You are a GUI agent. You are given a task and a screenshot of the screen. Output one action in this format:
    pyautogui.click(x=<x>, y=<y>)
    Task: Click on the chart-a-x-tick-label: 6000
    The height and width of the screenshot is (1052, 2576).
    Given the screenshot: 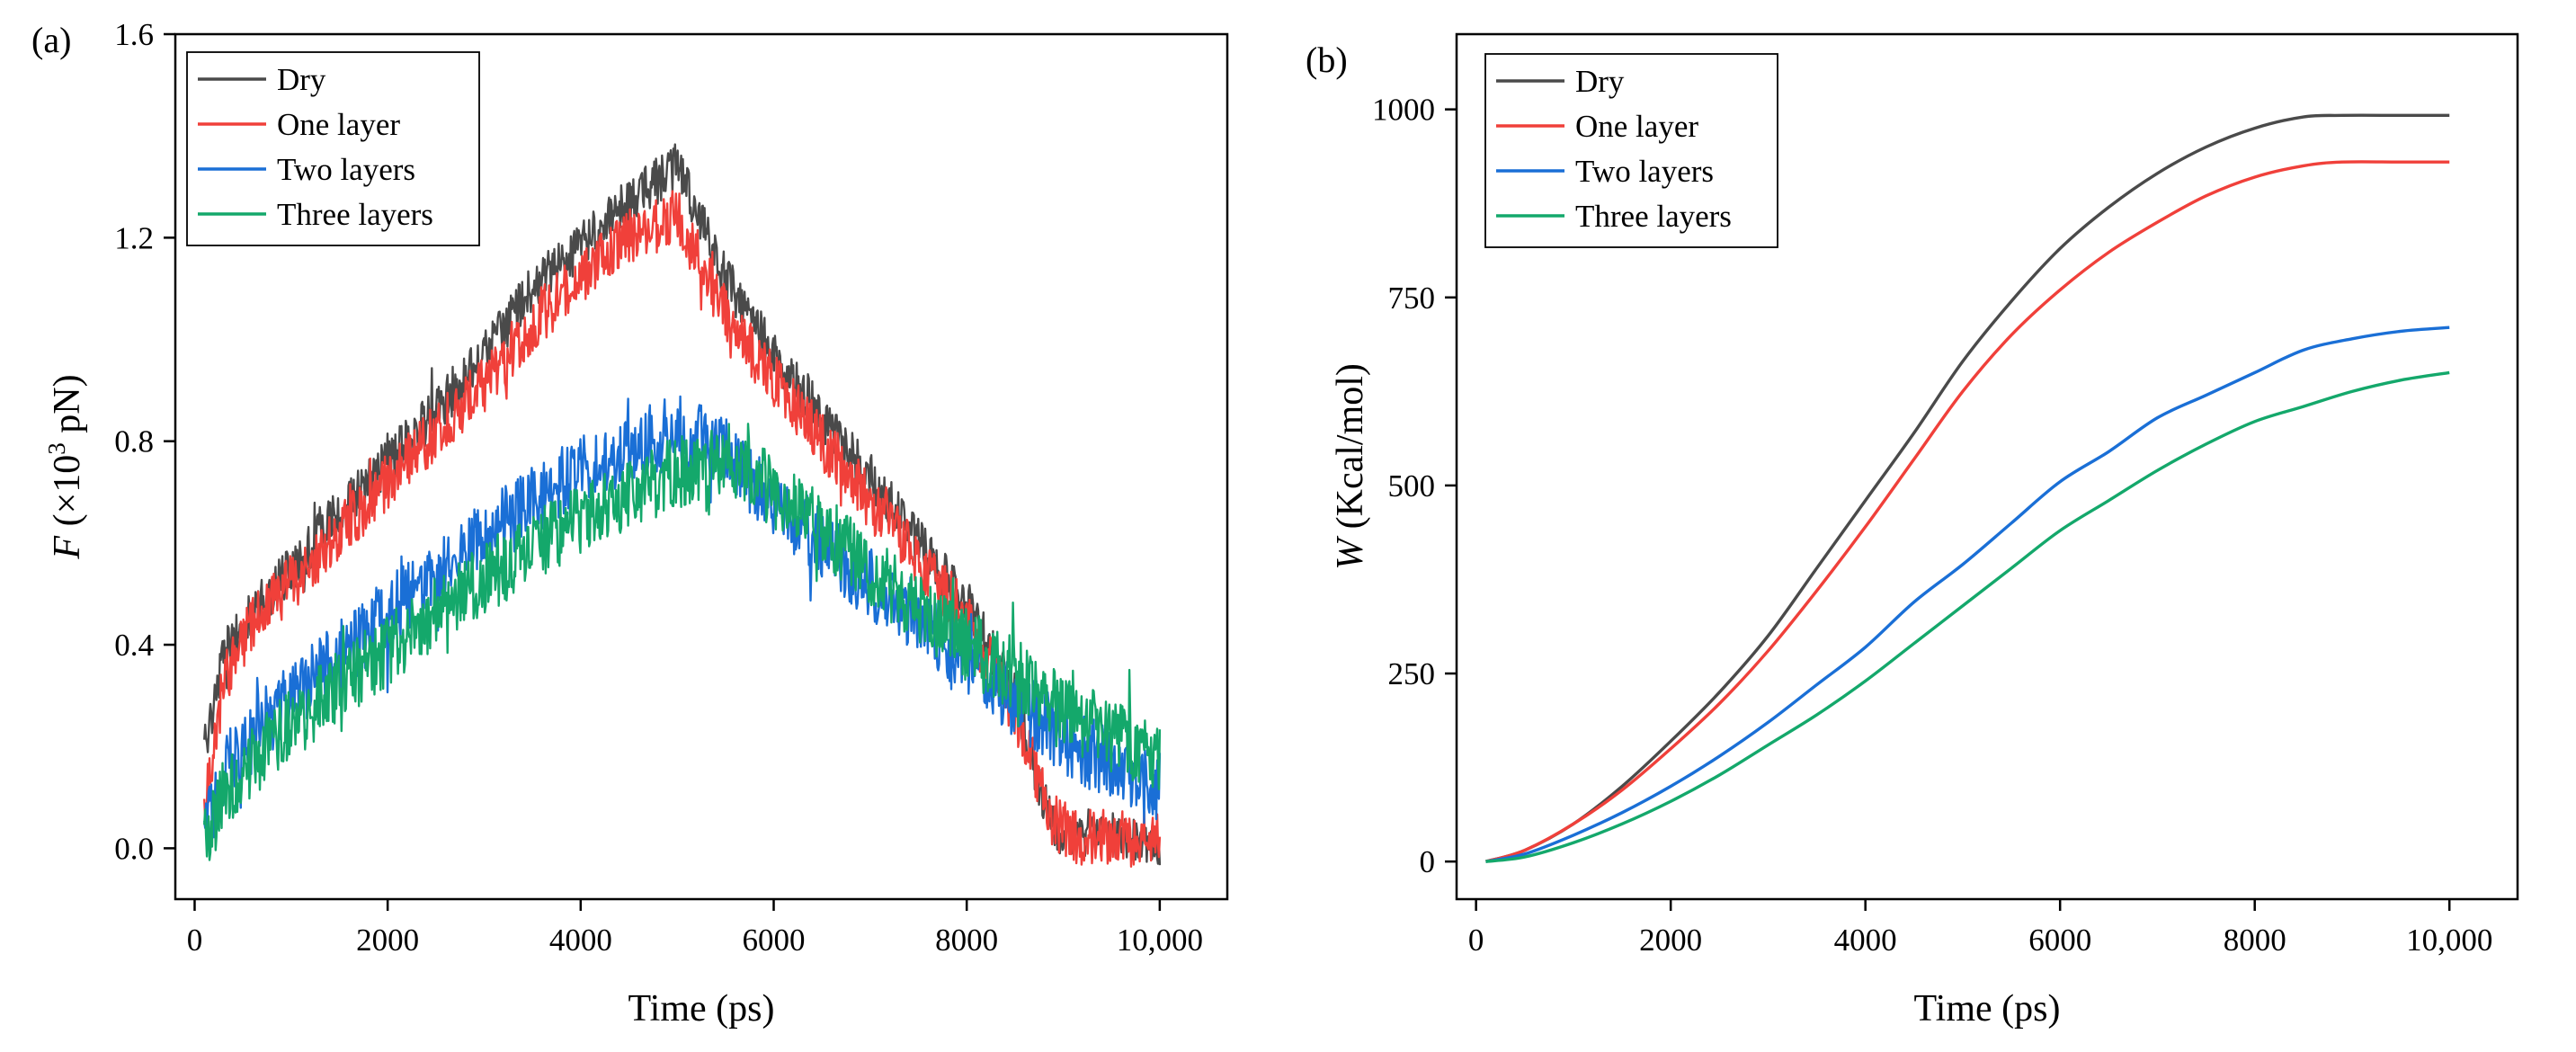 What is the action you would take?
    pyautogui.click(x=775, y=940)
    